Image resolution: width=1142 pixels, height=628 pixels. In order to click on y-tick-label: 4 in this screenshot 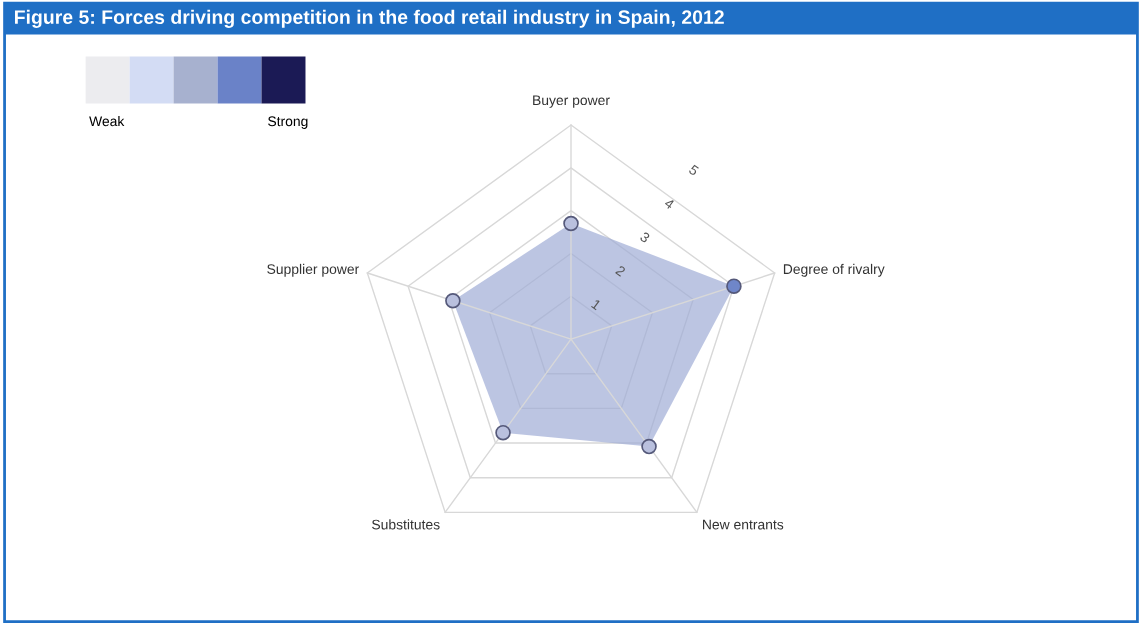, I will do `click(669, 203)`.